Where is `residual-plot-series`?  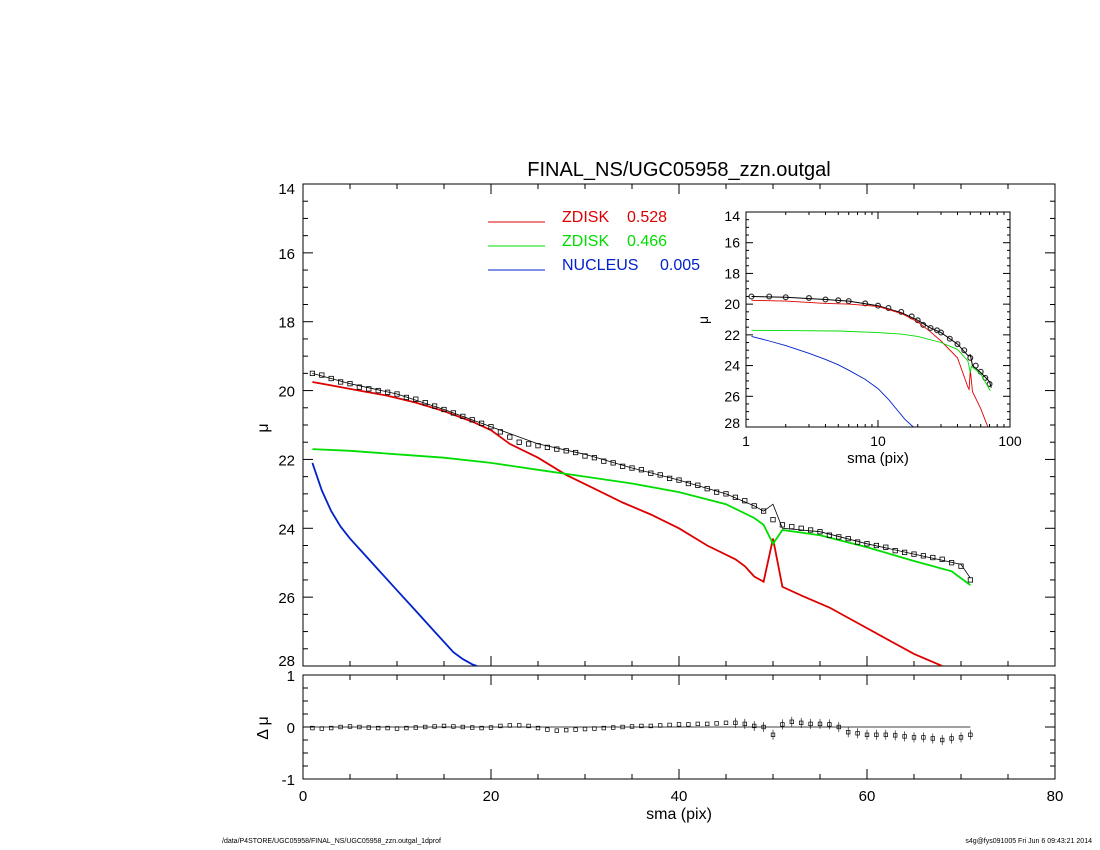 residual-plot-series is located at coordinates (641, 730).